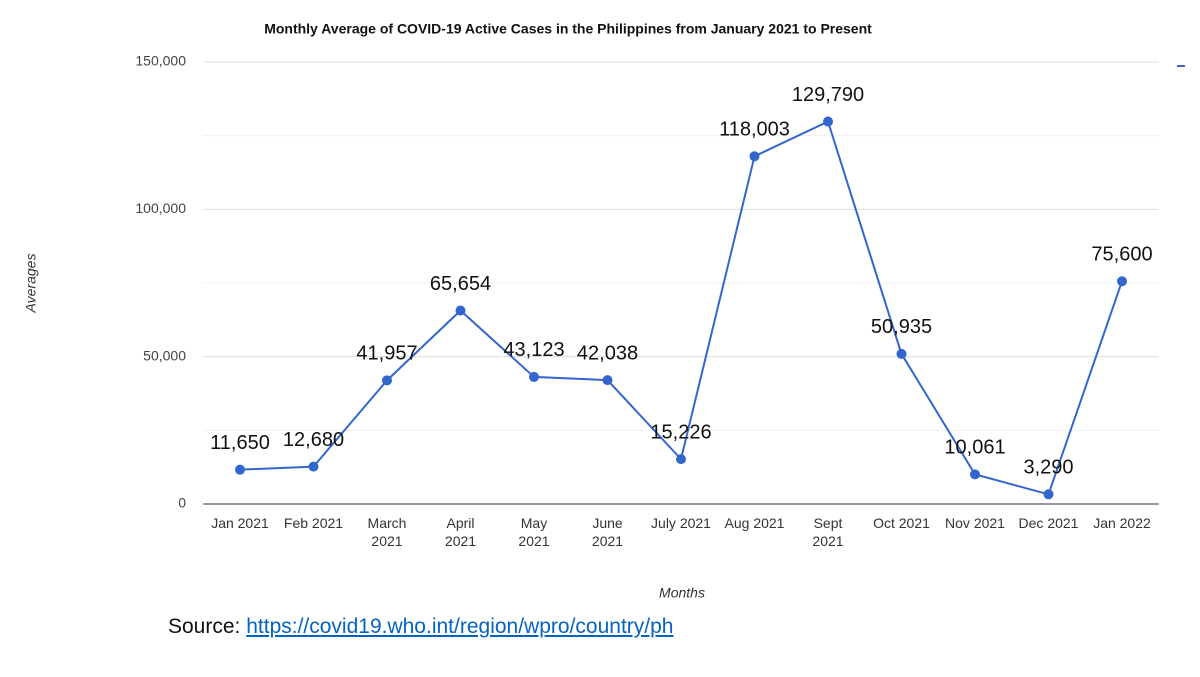 This screenshot has height=677, width=1200. Describe the element at coordinates (160, 61) in the screenshot. I see `y-tick-label: 150,000` at that location.